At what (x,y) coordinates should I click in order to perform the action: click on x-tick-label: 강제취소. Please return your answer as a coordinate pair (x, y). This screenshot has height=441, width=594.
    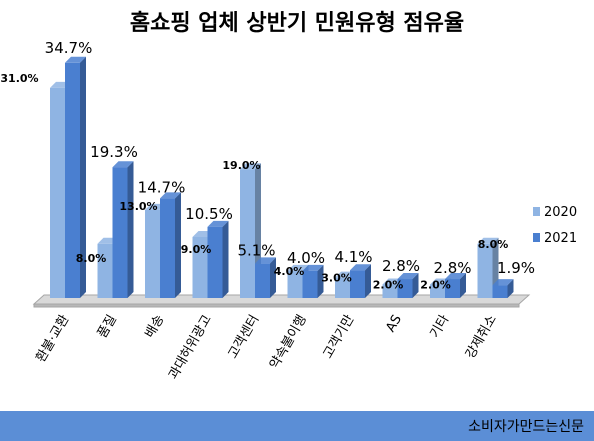
    Looking at the image, I should click on (481, 336).